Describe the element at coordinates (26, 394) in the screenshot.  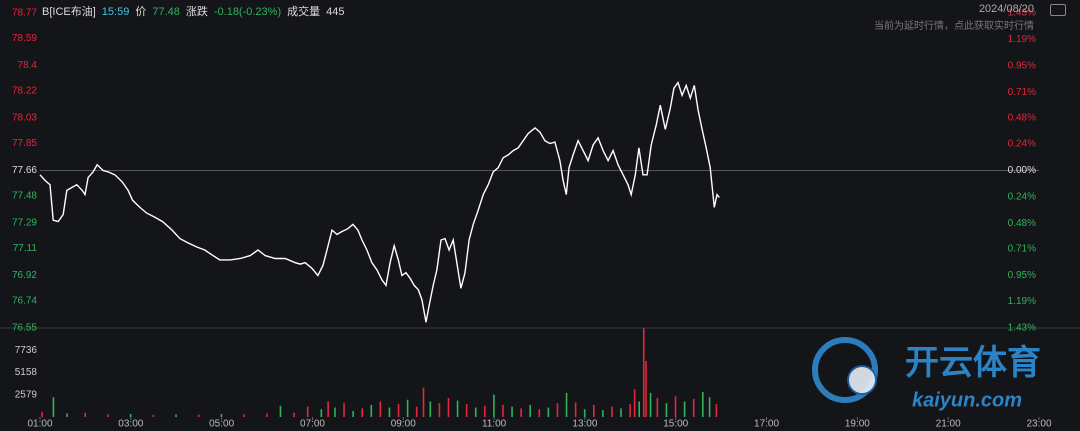
I see `y-tick-label: 2579` at that location.